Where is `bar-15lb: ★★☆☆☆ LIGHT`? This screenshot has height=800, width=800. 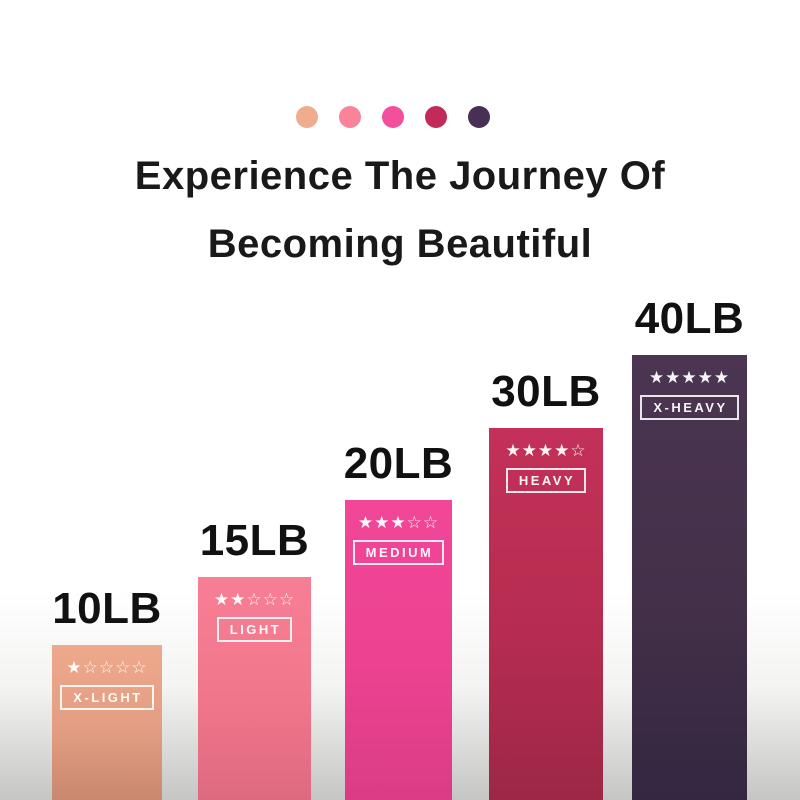
bar-15lb: ★★☆☆☆ LIGHT is located at coordinates (254, 688).